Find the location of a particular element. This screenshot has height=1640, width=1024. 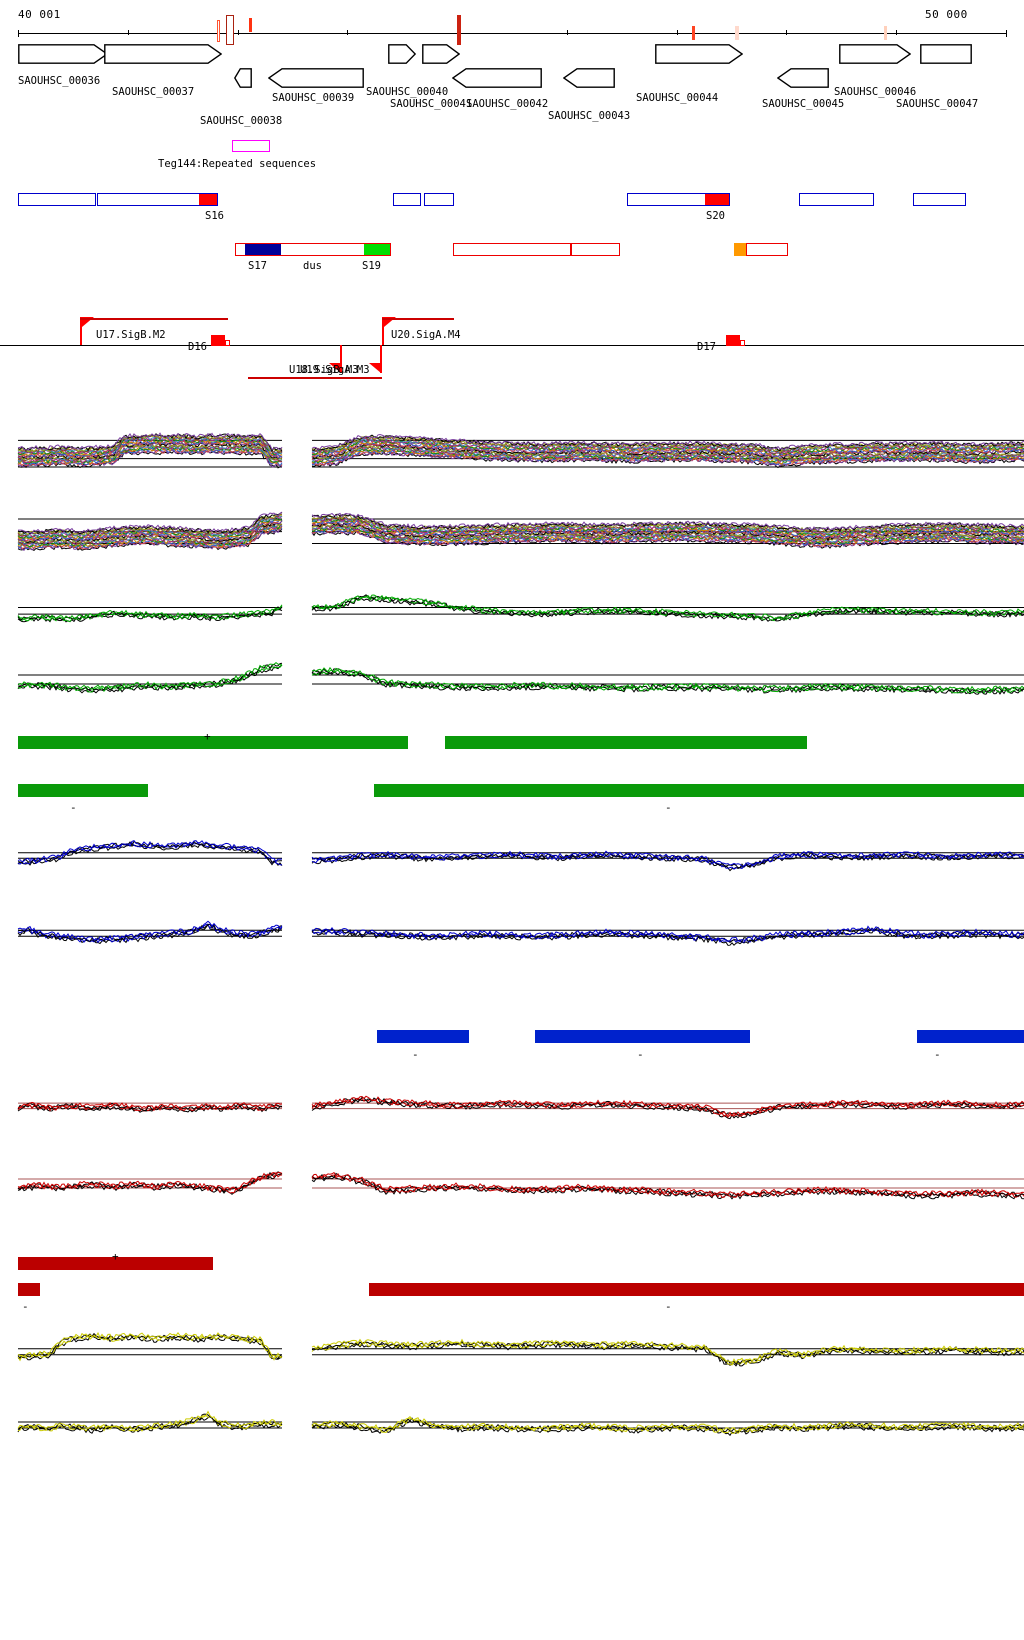

ruler-axis is located at coordinates (512, 33).